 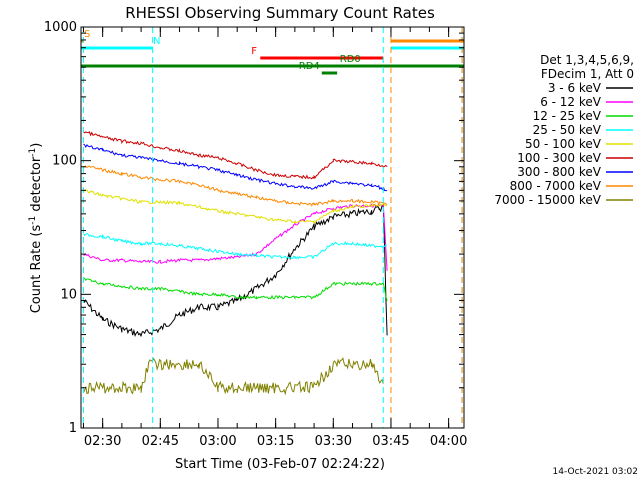 What do you see at coordinates (275, 441) in the screenshot?
I see `x-tick-label: 03:15` at bounding box center [275, 441].